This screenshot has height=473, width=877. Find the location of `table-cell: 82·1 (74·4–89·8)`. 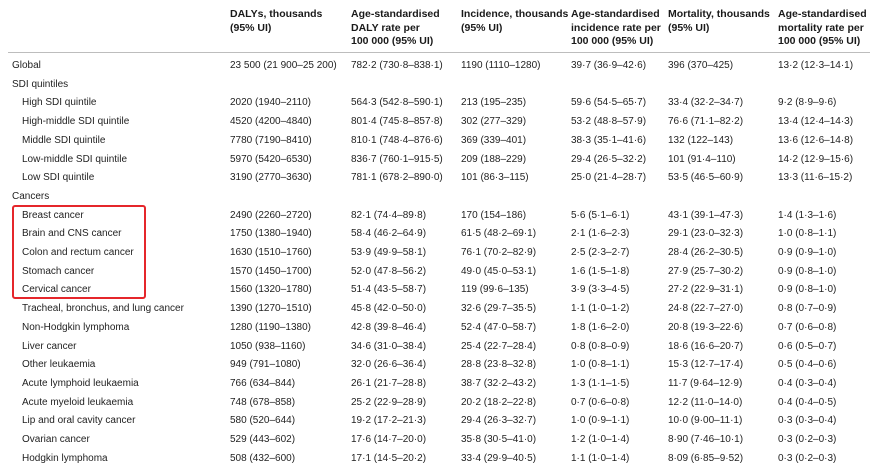

table-cell: 82·1 (74·4–89·8) is located at coordinates (389, 215).